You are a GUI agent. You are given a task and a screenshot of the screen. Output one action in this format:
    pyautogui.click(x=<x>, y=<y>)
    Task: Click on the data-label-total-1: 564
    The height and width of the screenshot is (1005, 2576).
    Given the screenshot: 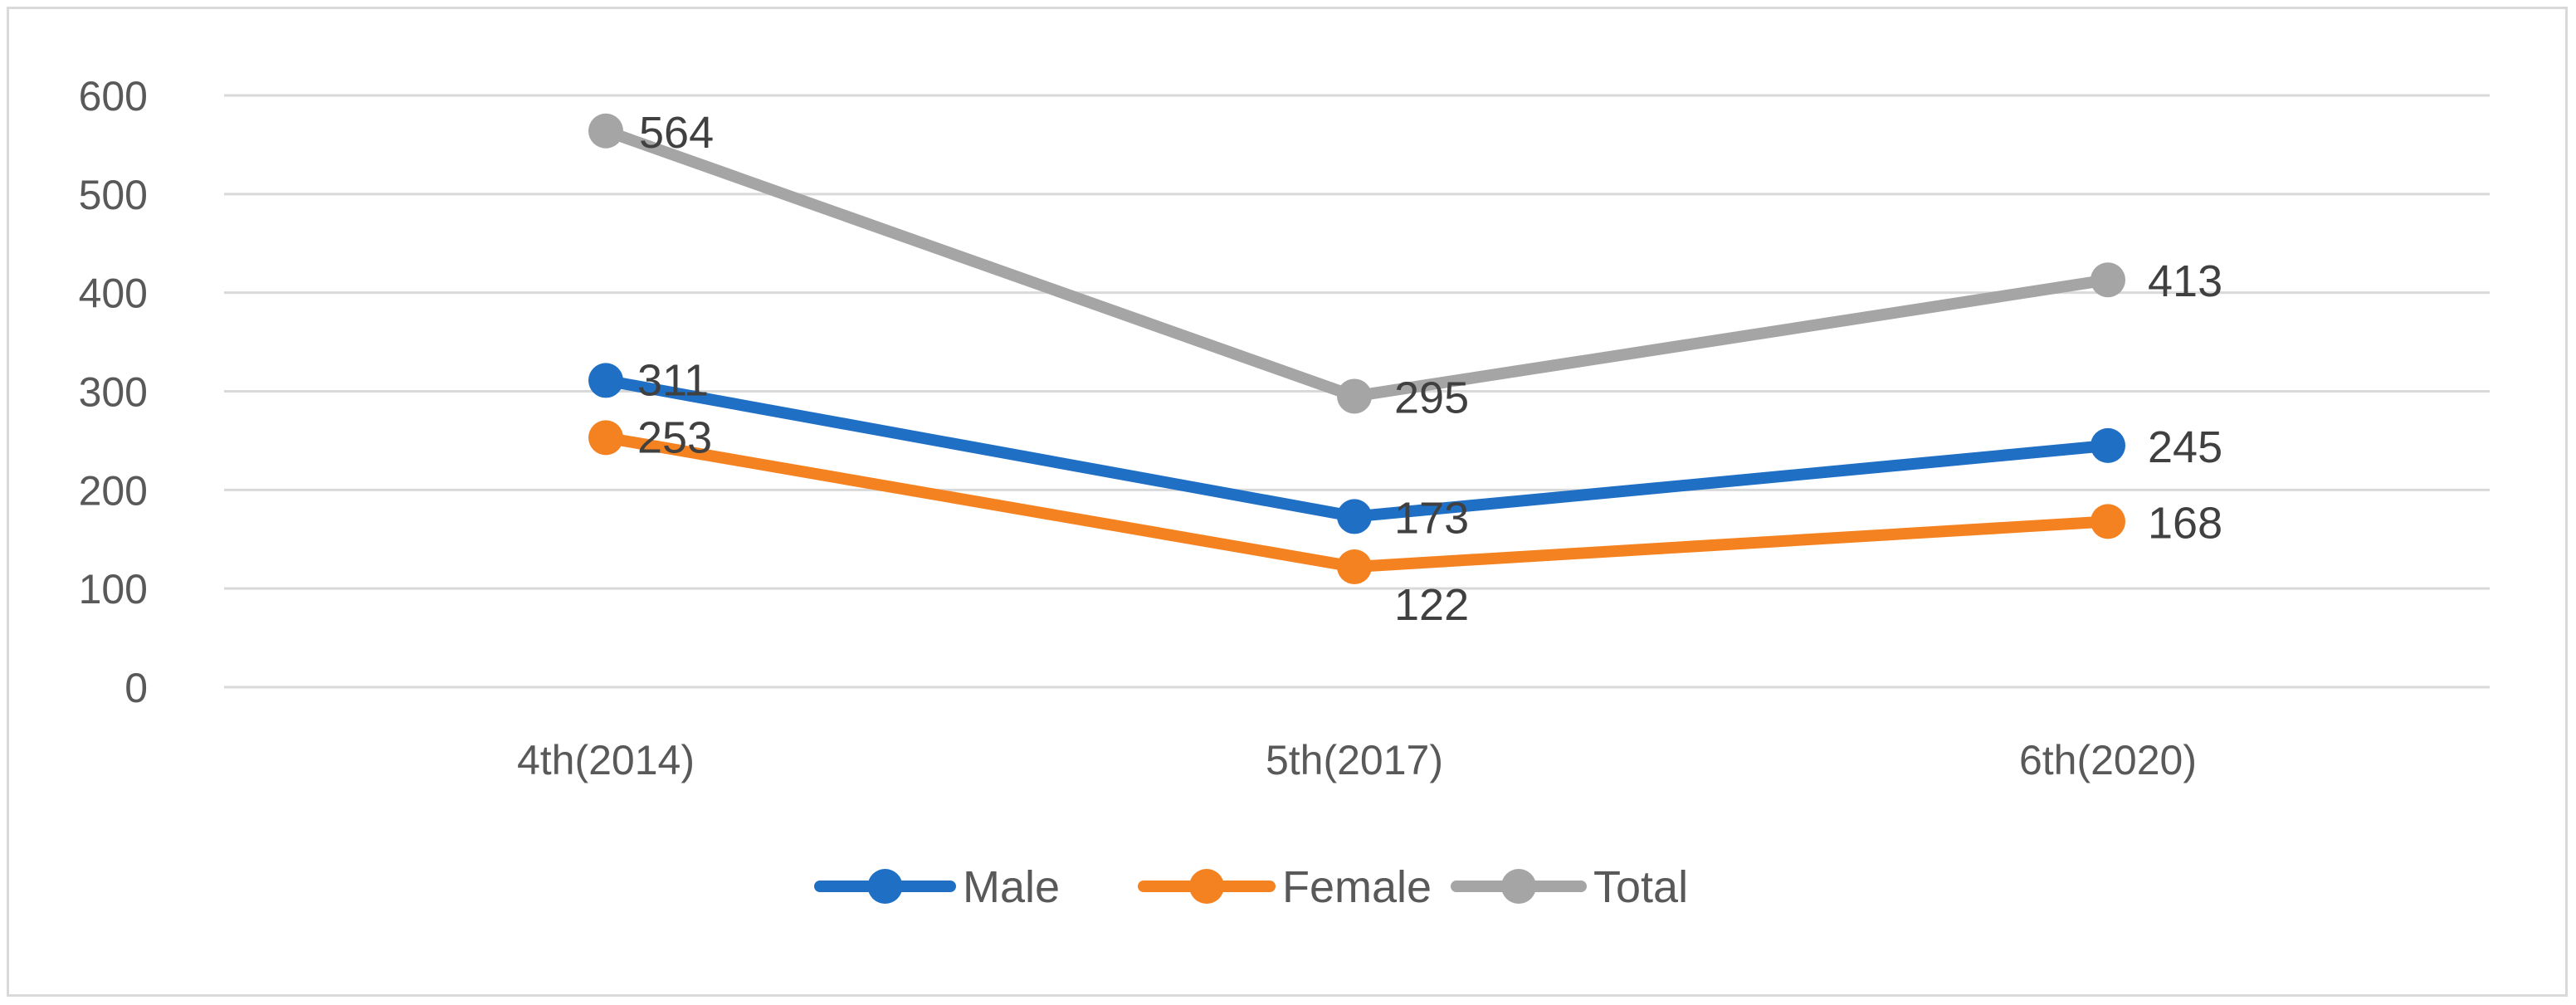 What is the action you would take?
    pyautogui.click(x=677, y=133)
    